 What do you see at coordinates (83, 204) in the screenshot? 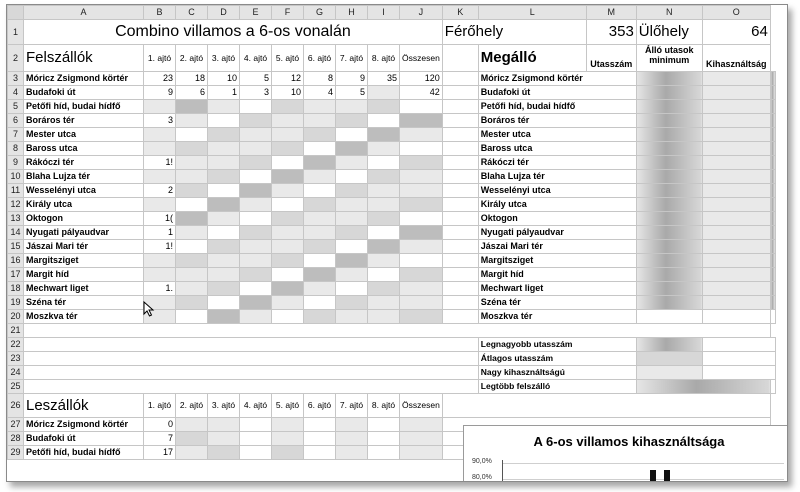
I see `stop-name: Király utca` at bounding box center [83, 204].